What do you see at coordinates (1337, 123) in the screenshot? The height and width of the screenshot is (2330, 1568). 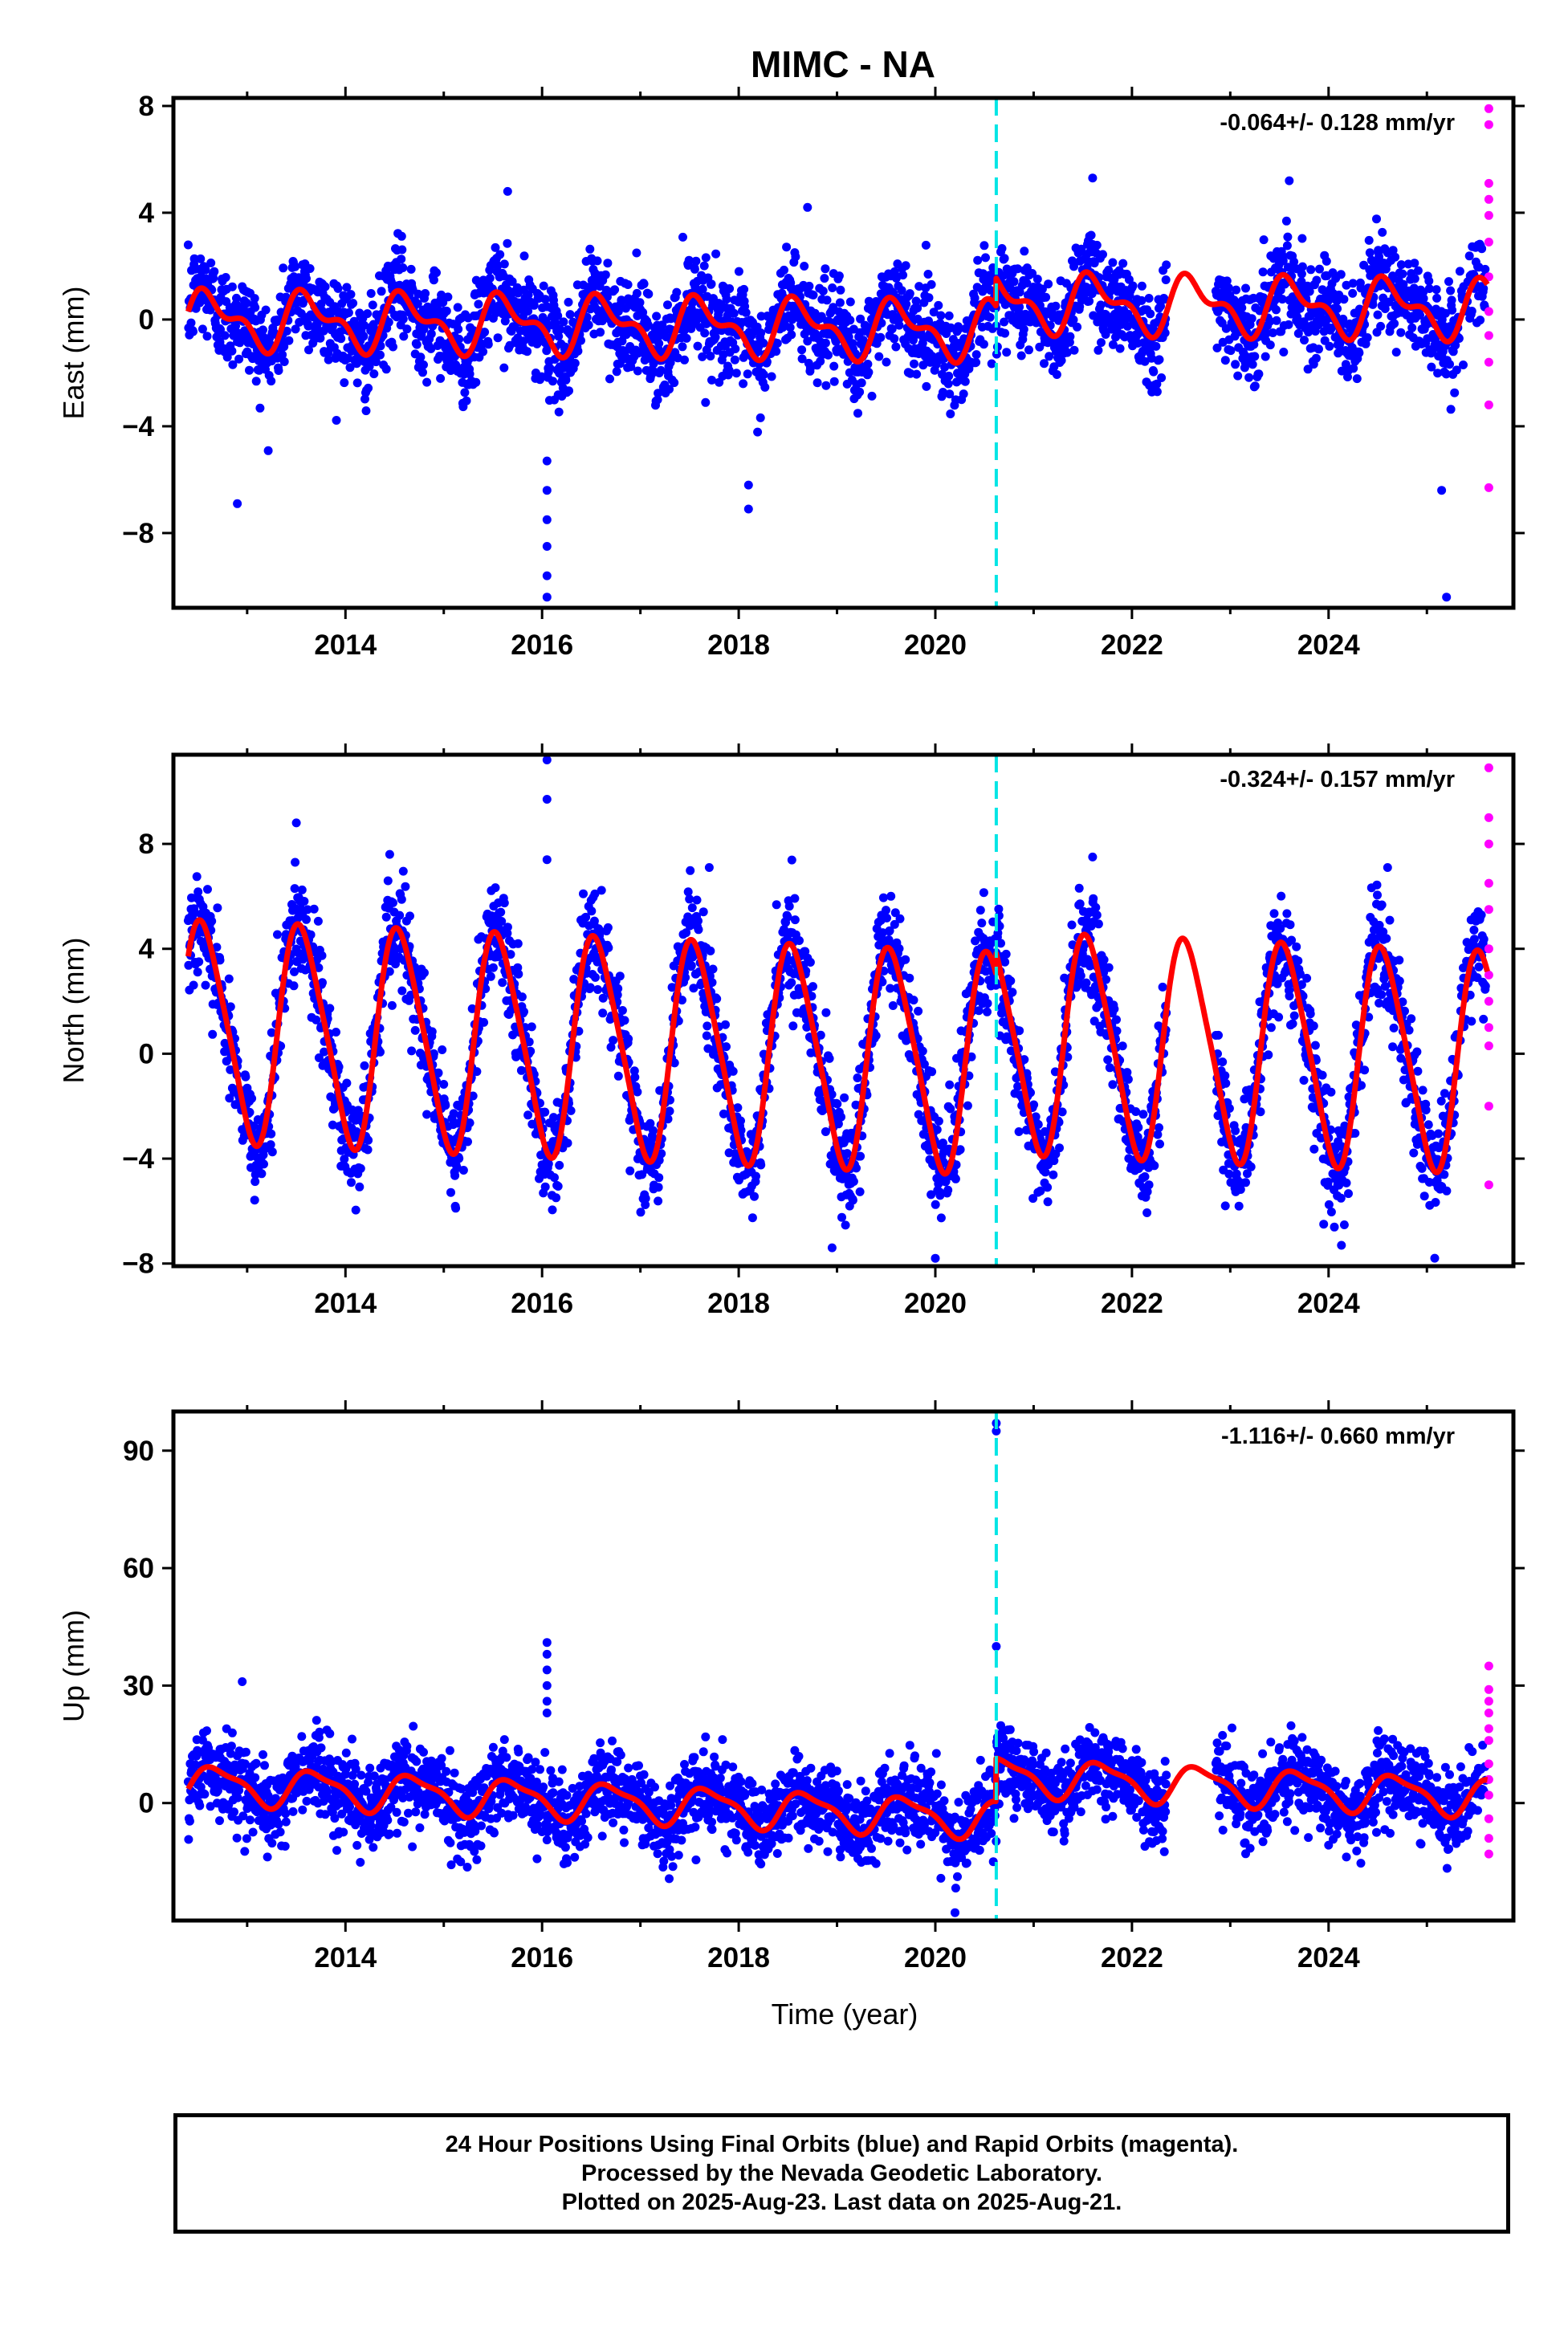 I see `east-velocity-annotation: -0.064+/- 0.128 mm/yr` at bounding box center [1337, 123].